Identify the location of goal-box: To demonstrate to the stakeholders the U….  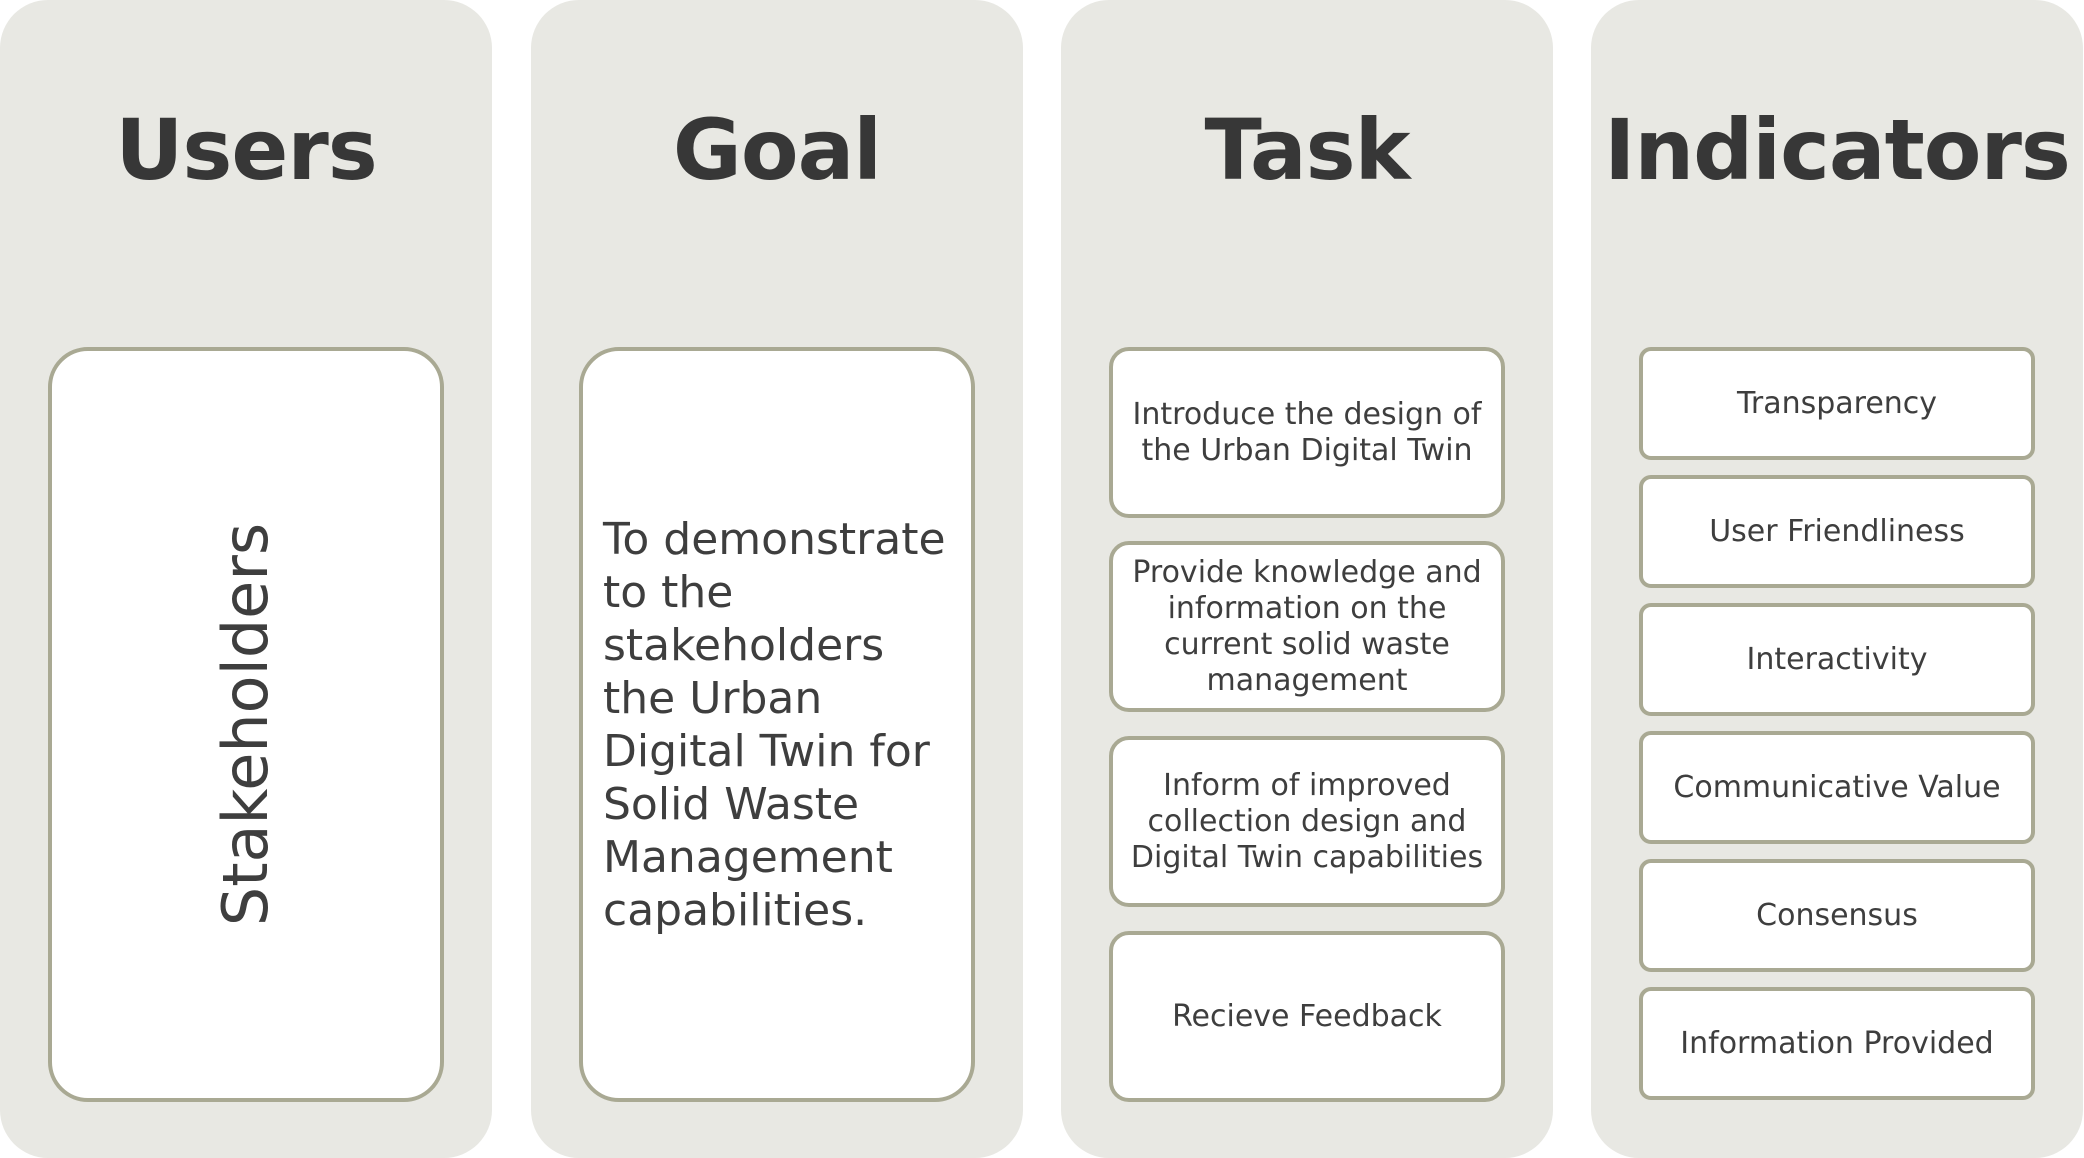
(777, 724).